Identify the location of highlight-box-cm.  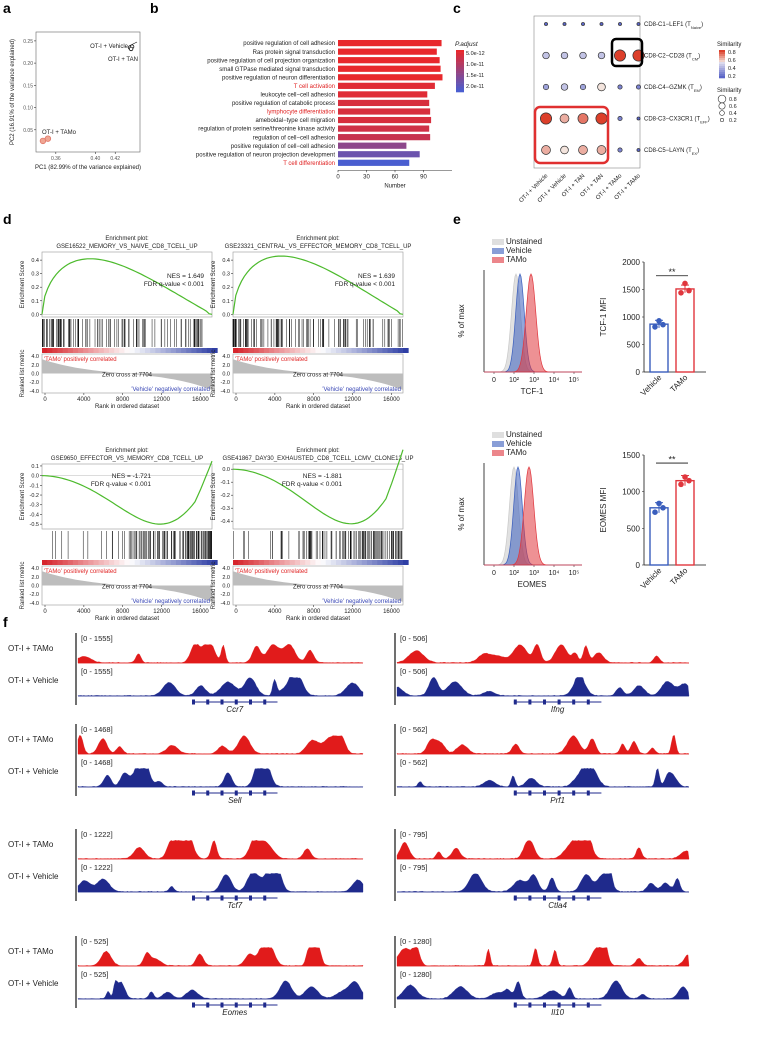
(627, 52).